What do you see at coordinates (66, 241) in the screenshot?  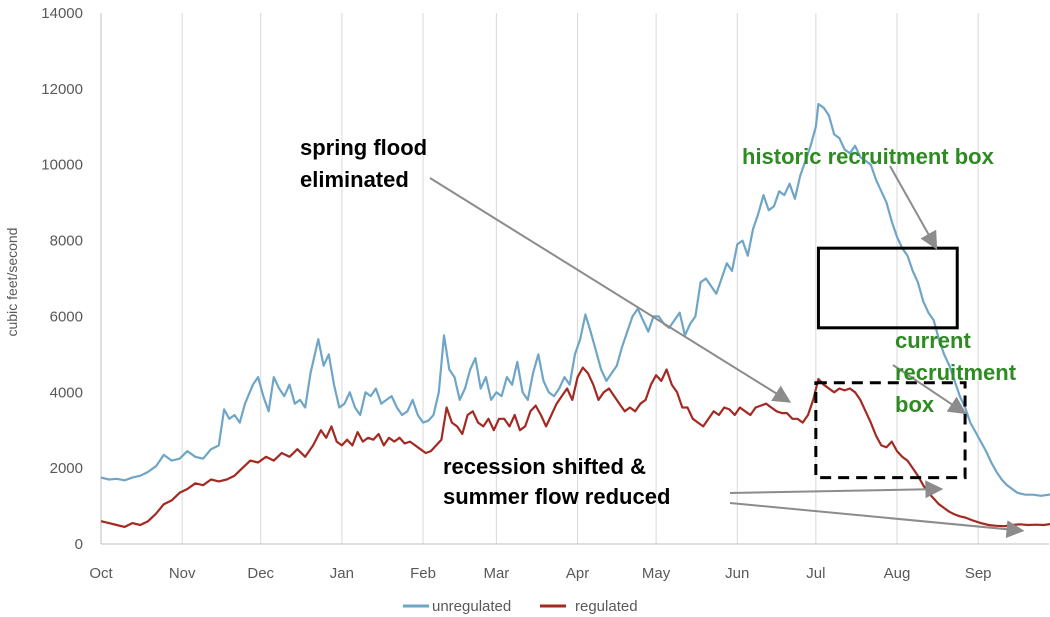 I see `y-tick-label: 8000` at bounding box center [66, 241].